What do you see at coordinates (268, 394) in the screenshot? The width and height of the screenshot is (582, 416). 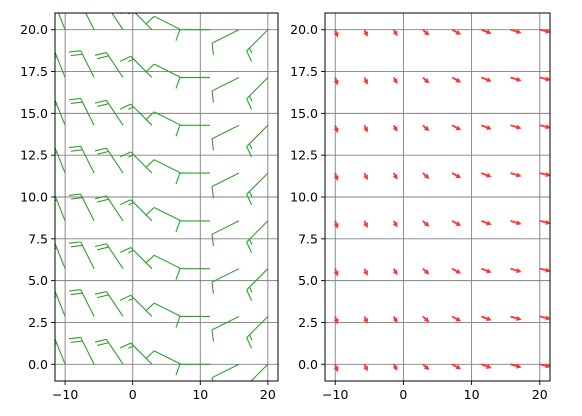 I see `x-tick-label: 20` at bounding box center [268, 394].